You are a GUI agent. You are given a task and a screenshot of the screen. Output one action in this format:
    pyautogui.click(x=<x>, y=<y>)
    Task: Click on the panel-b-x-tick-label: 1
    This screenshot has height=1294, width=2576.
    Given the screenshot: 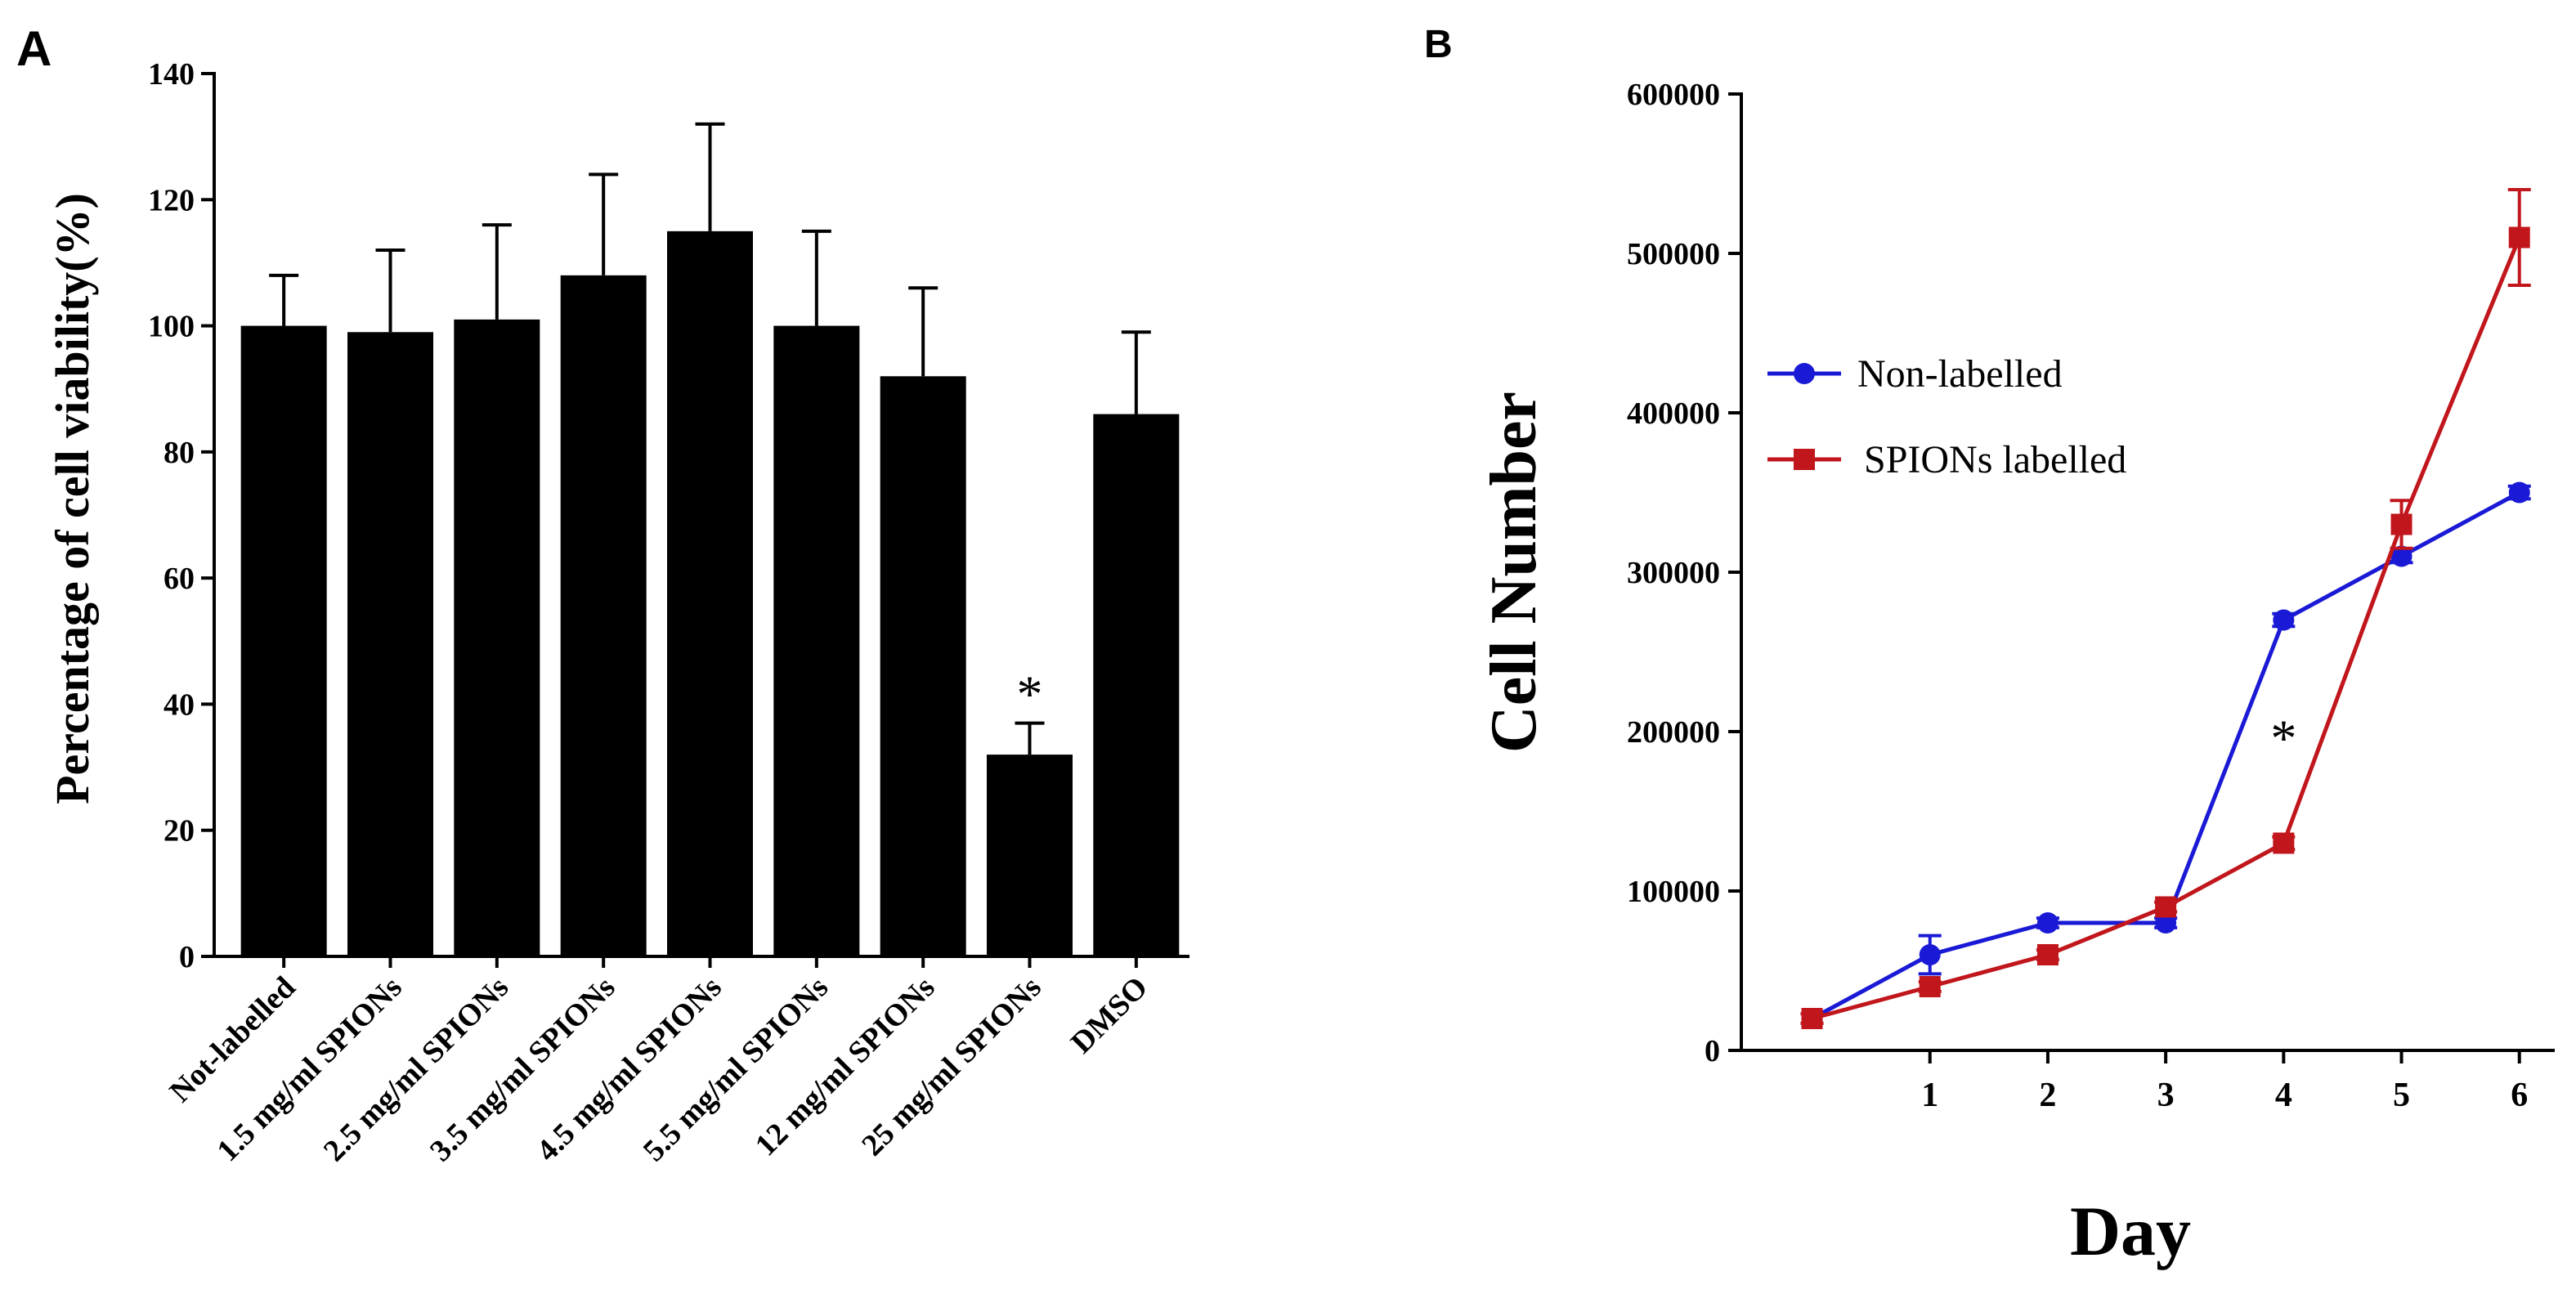 What is the action you would take?
    pyautogui.click(x=1930, y=1095)
    